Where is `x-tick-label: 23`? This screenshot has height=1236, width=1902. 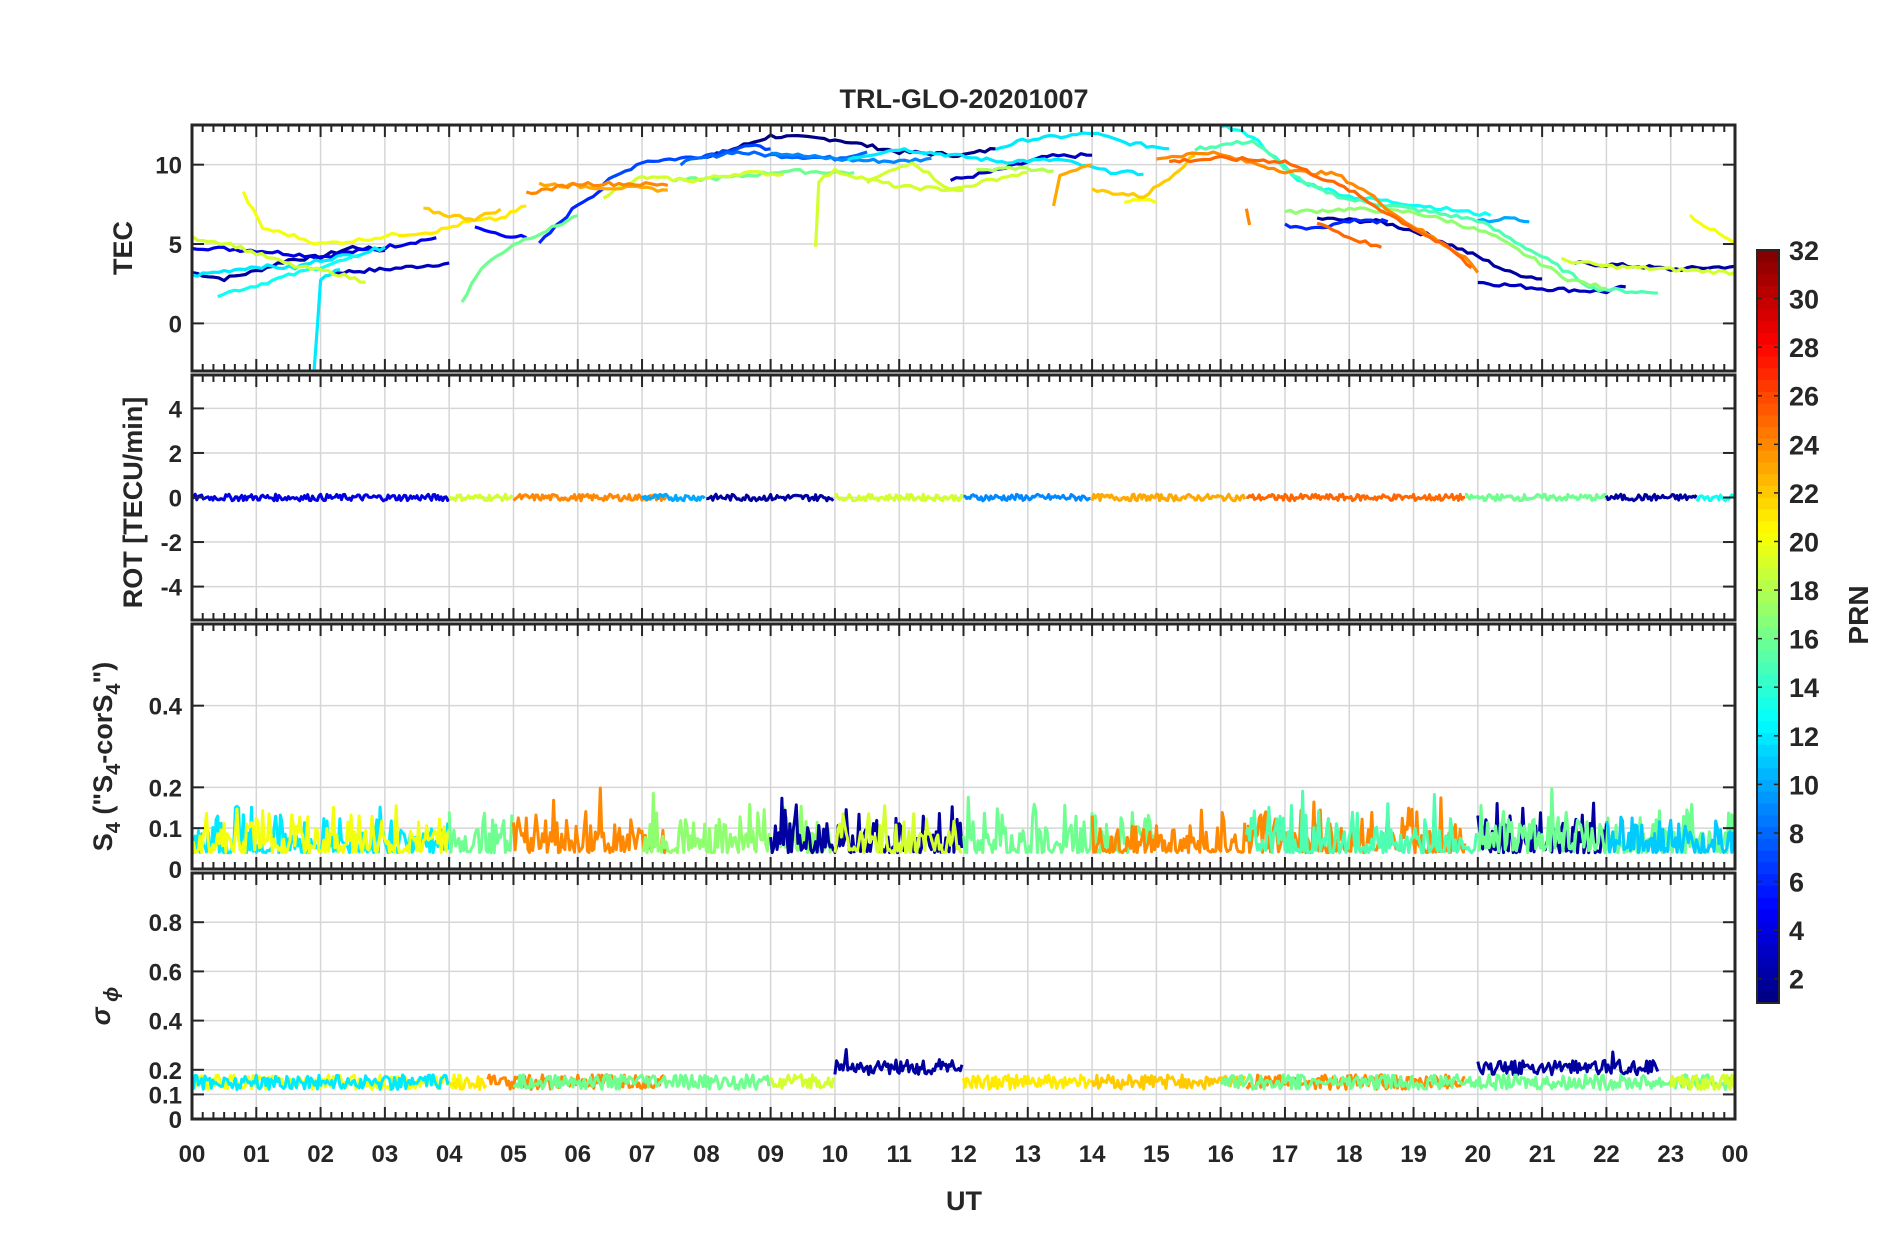
x-tick-label: 23 is located at coordinates (1670, 1154).